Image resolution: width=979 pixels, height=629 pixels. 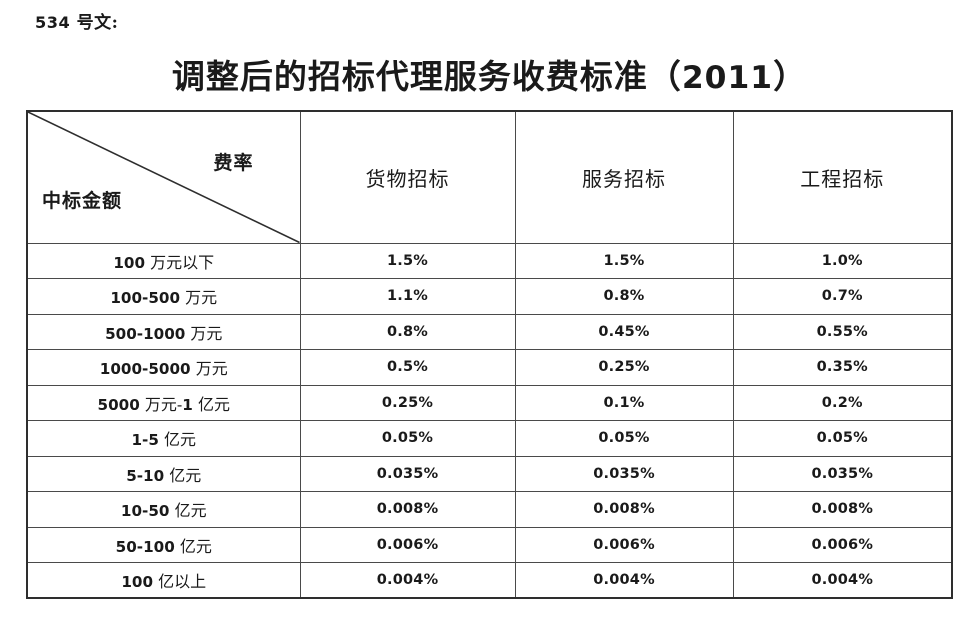 What do you see at coordinates (407, 367) in the screenshot?
I see `rate-value: 0.5%` at bounding box center [407, 367].